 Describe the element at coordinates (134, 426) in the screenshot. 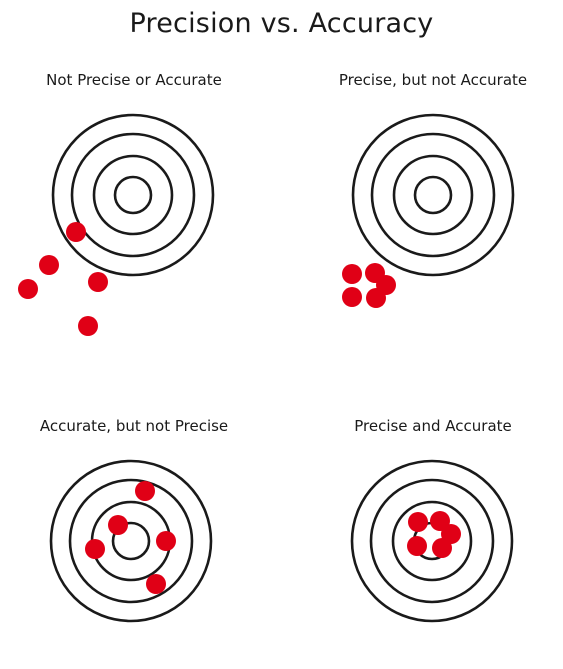

I see `panel-label-accurate-not-precise: Accurate, but not Precise` at that location.